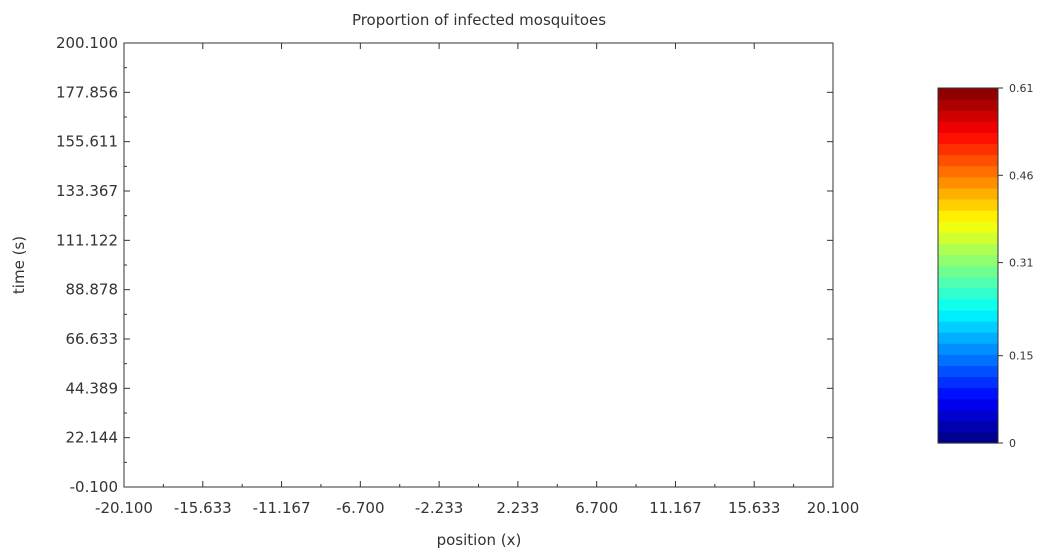  Describe the element at coordinates (87, 92) in the screenshot. I see `y-tick-label: 177.856` at that location.